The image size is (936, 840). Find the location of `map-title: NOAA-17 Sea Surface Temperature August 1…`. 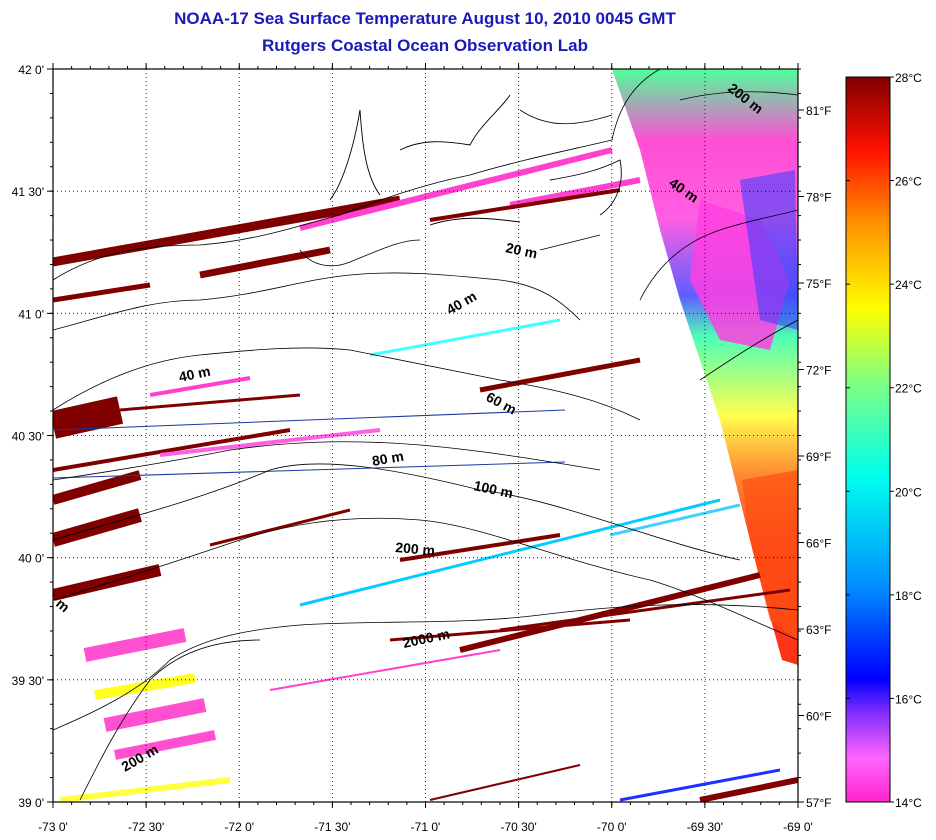

map-title: NOAA-17 Sea Surface Temperature August 1… is located at coordinates (425, 18).